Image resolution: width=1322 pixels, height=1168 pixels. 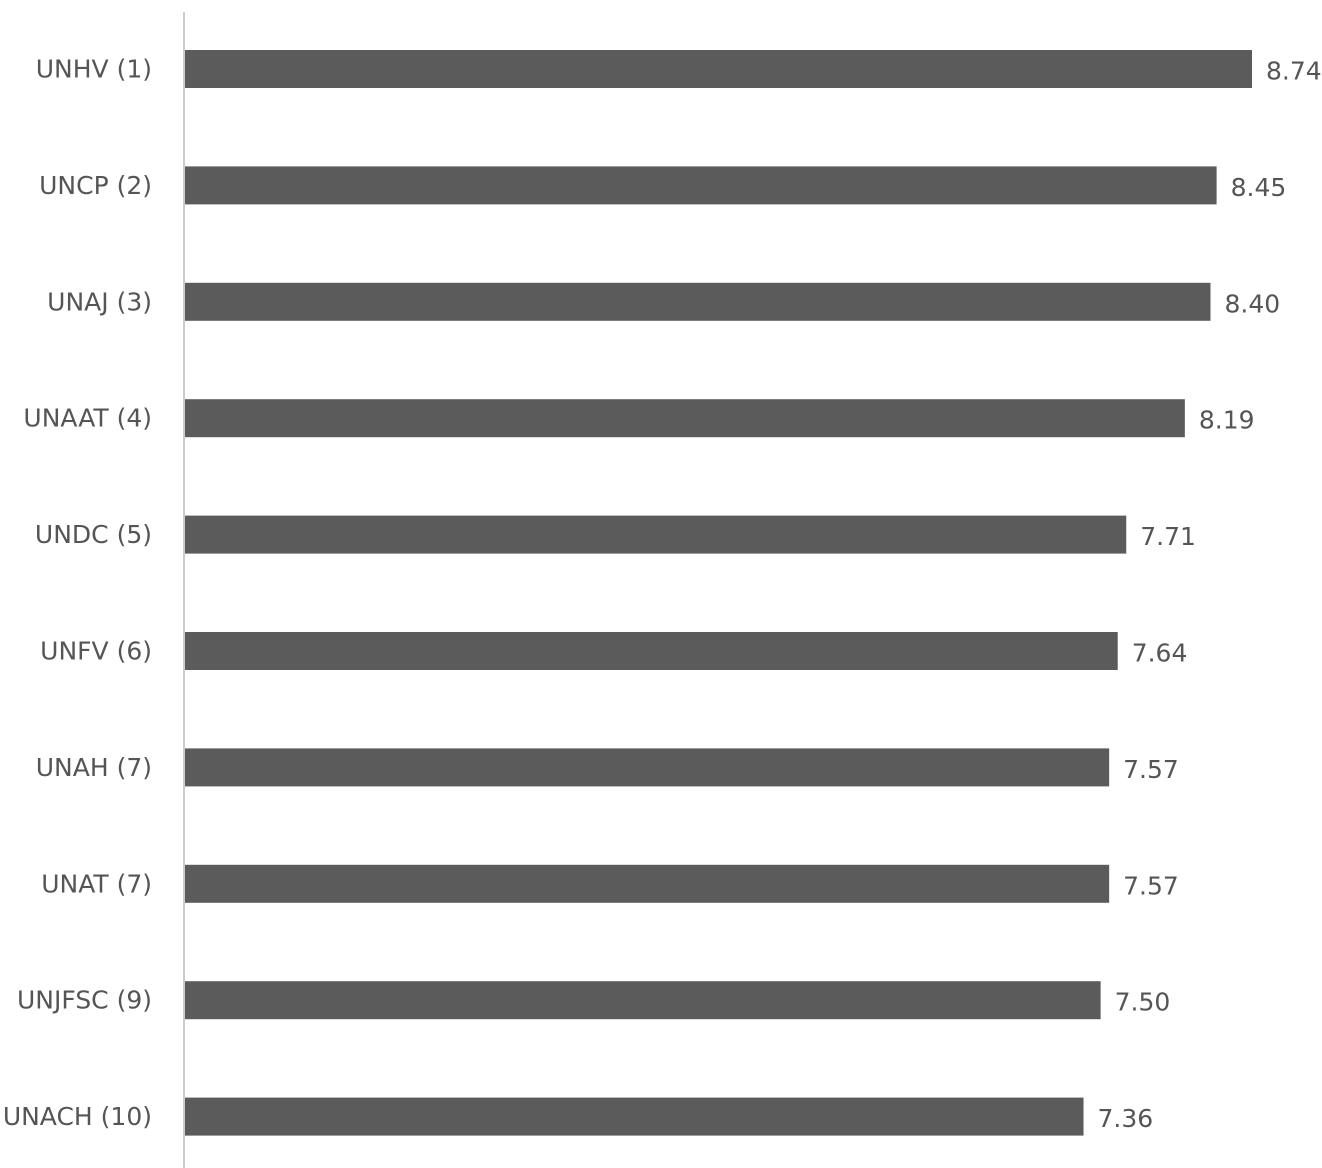 What do you see at coordinates (77, 1116) in the screenshot?
I see `category-label: UNACH (10)` at bounding box center [77, 1116].